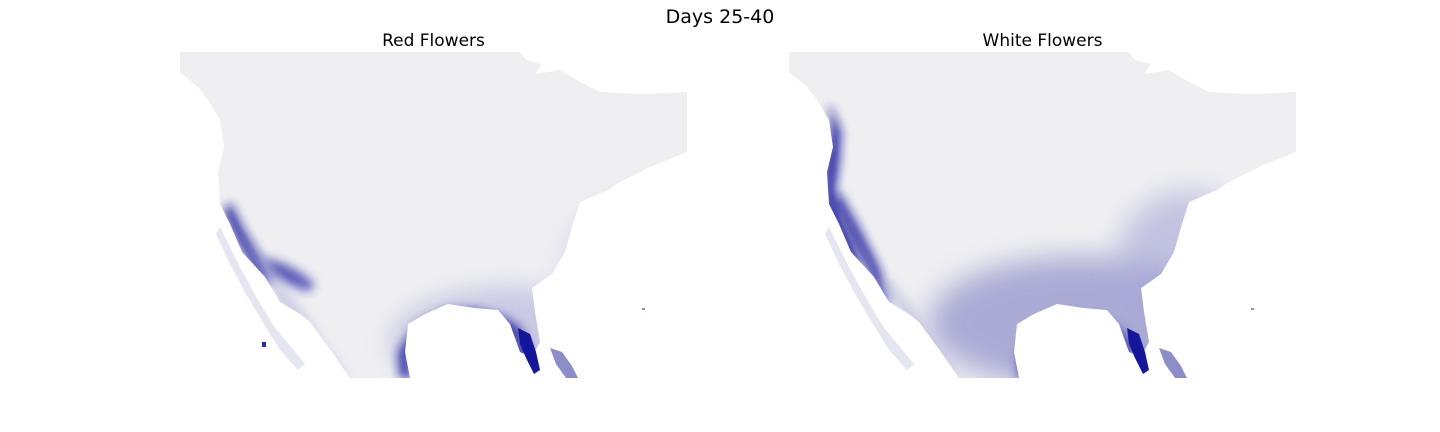 The height and width of the screenshot is (432, 1440). I want to click on panel-title-white-flowers: White Flowers, so click(1042, 41).